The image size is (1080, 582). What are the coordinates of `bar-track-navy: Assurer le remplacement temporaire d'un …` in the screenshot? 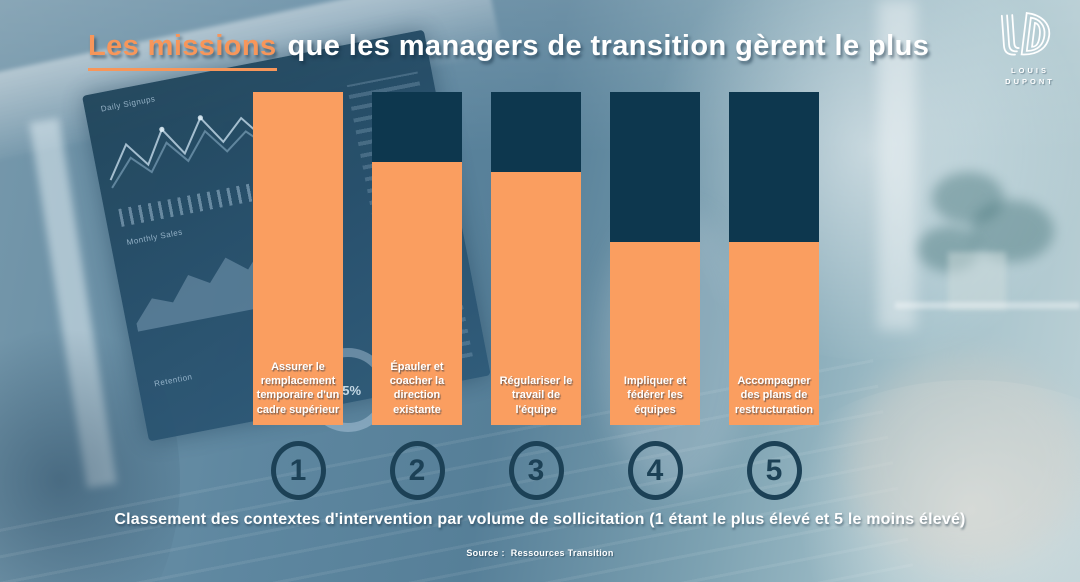 It's located at (298, 258).